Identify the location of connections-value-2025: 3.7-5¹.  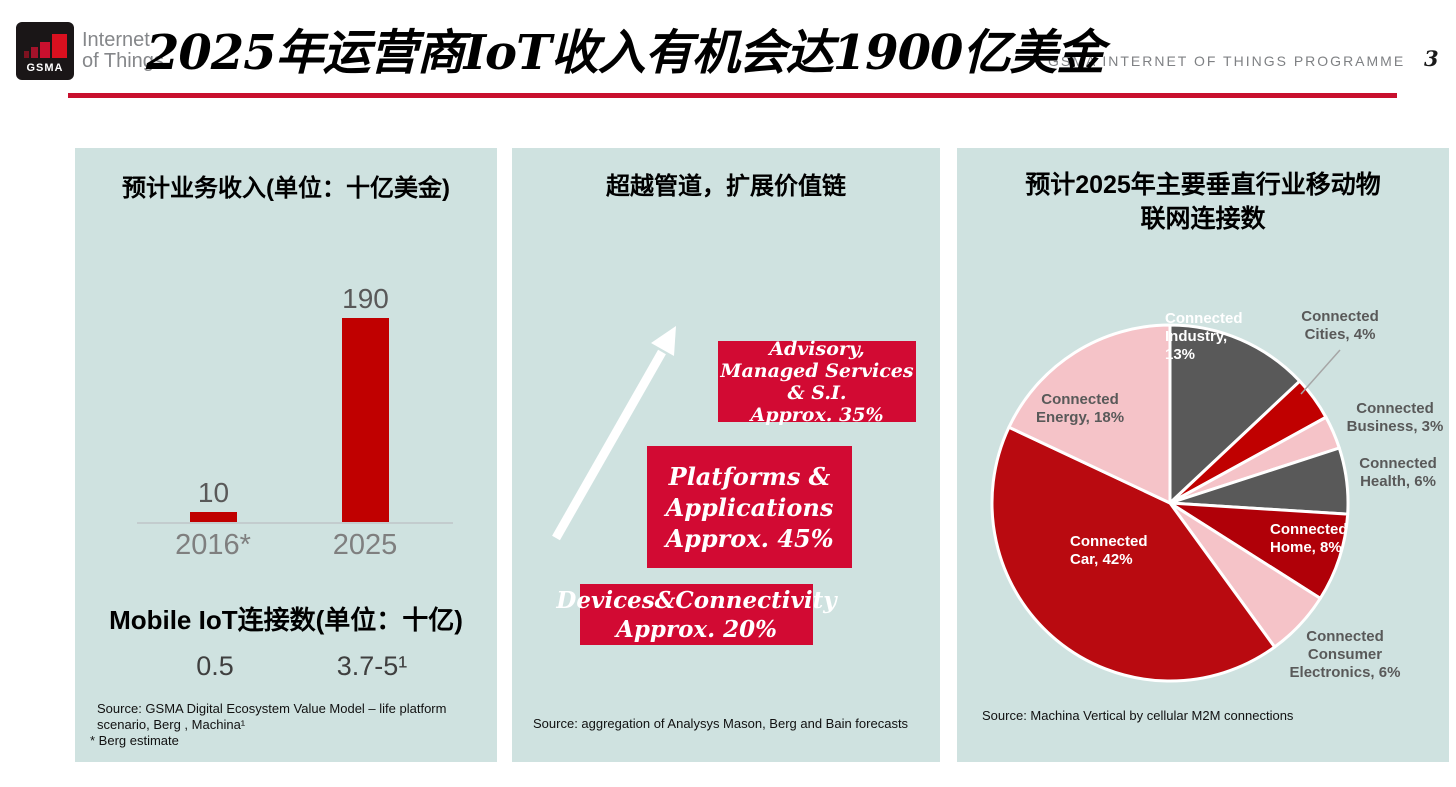
(372, 666).